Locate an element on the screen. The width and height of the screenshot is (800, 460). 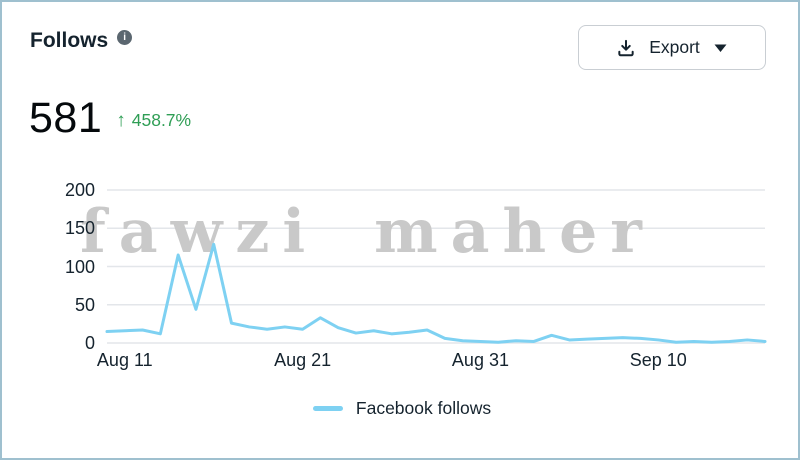
info-icon: i is located at coordinates (125, 37).